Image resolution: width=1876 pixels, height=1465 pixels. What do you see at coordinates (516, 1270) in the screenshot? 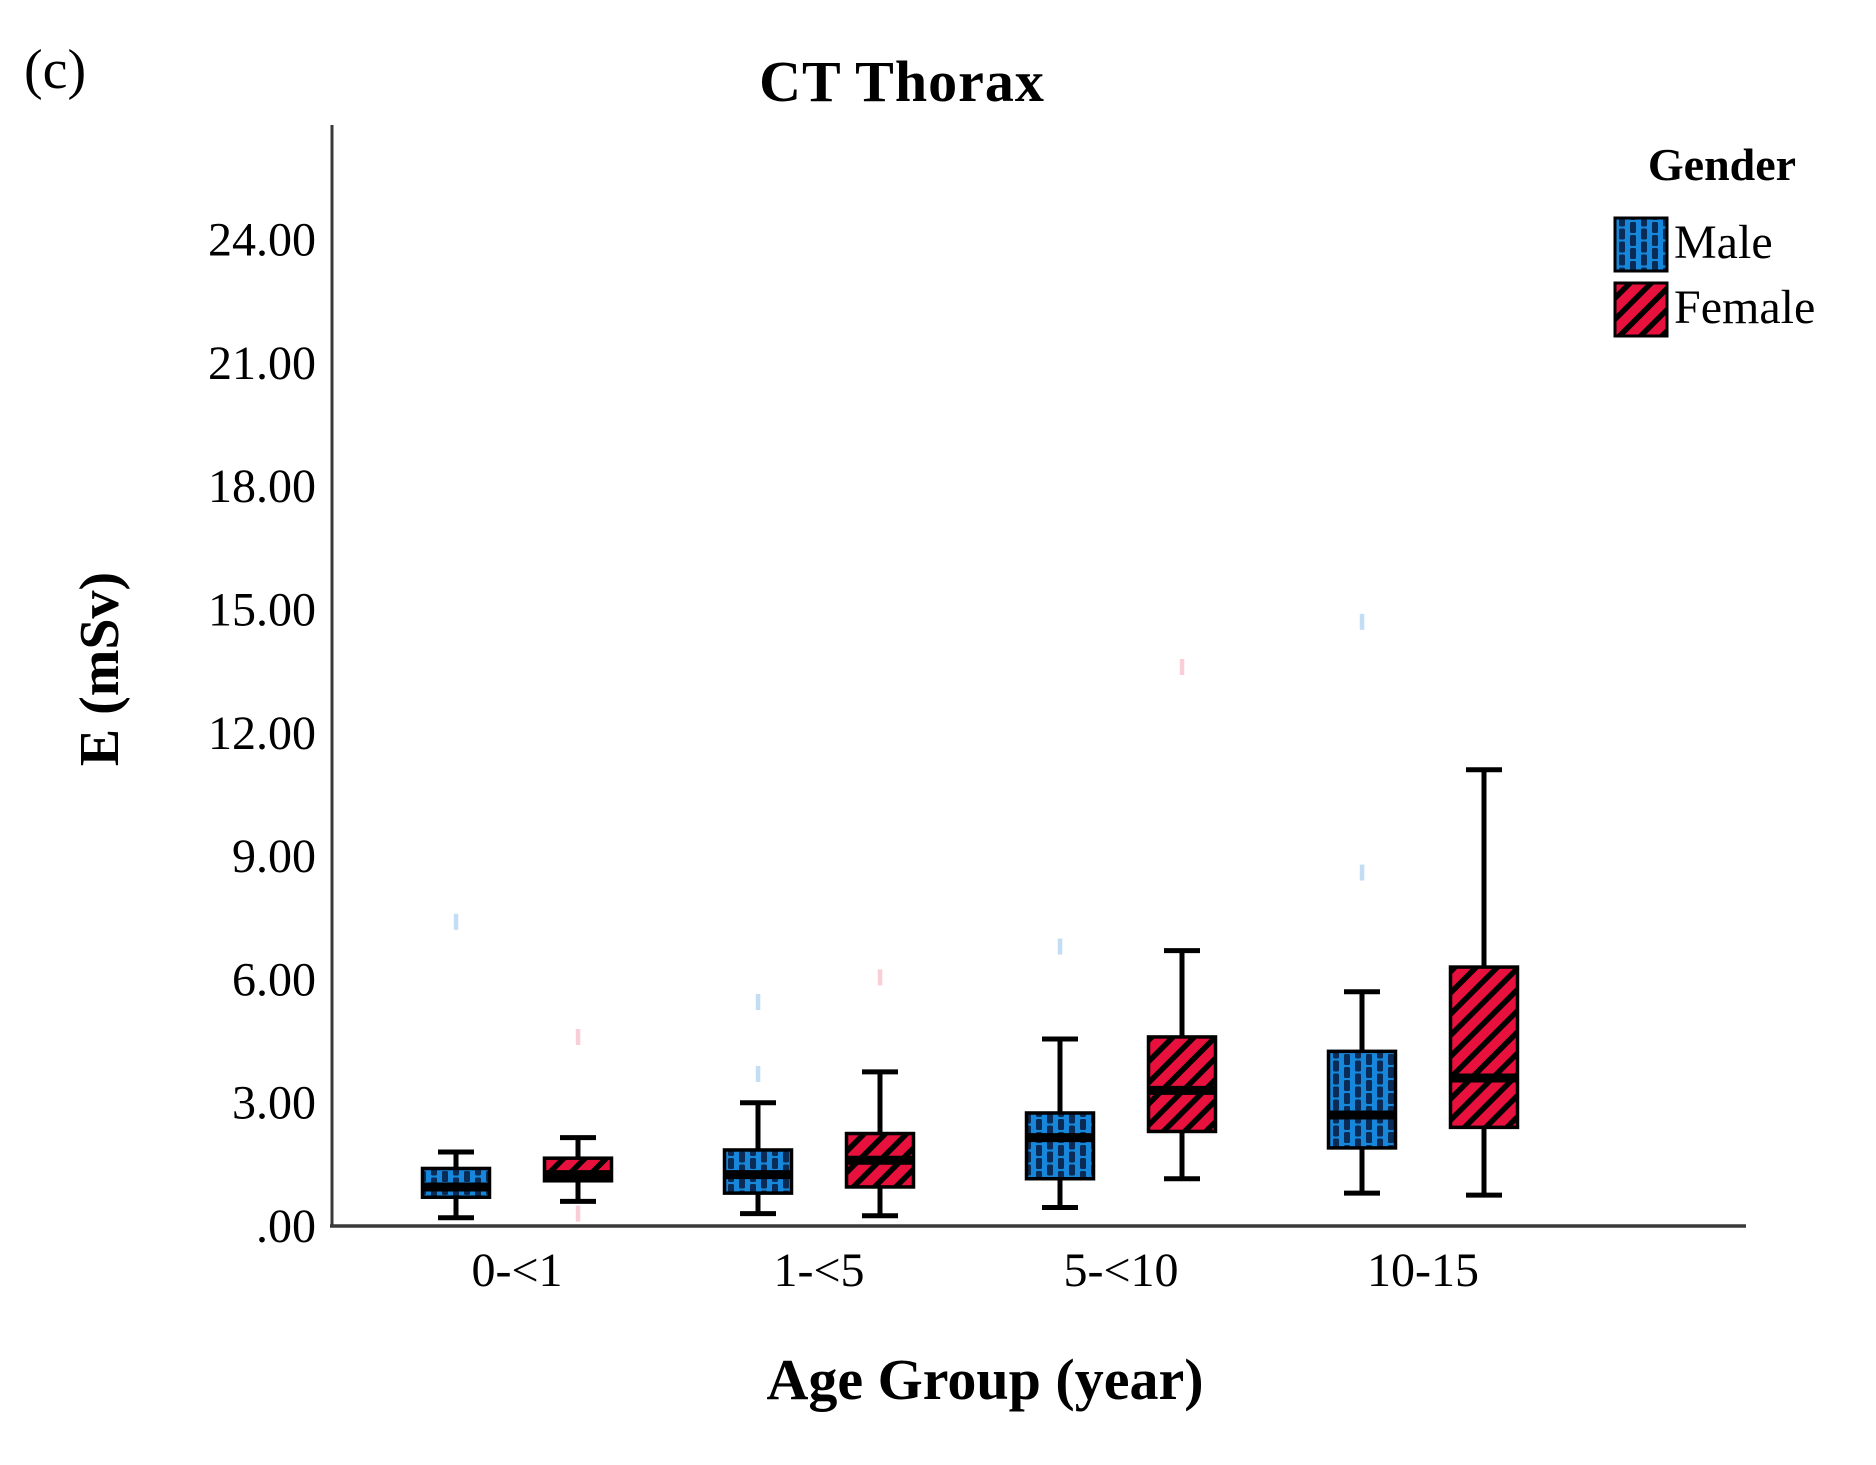
I see `x-tick-label: 0-<1` at bounding box center [516, 1270].